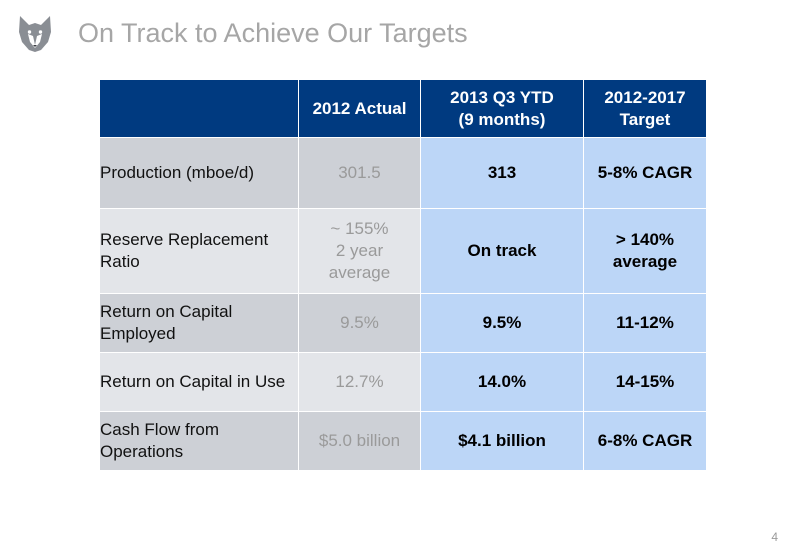 This screenshot has width=800, height=556. What do you see at coordinates (199, 251) in the screenshot?
I see `row-label: Reserve Replacement Ratio` at bounding box center [199, 251].